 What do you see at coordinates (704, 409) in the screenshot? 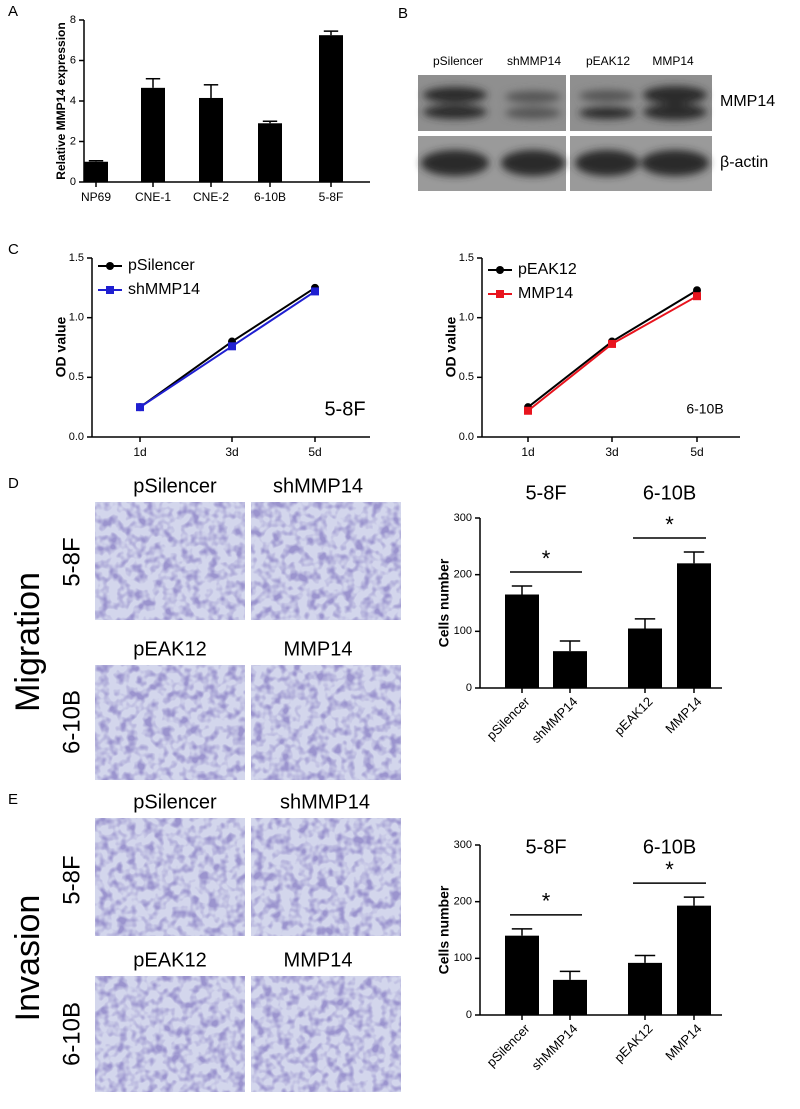
I see `annotation: 6-10B` at bounding box center [704, 409].